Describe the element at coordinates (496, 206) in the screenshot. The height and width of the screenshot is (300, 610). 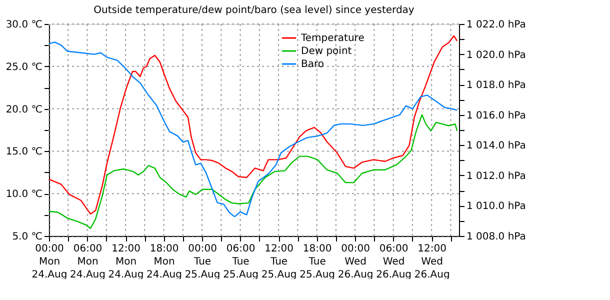
I see `y2-tick-label: 1 010.0 hPa` at that location.